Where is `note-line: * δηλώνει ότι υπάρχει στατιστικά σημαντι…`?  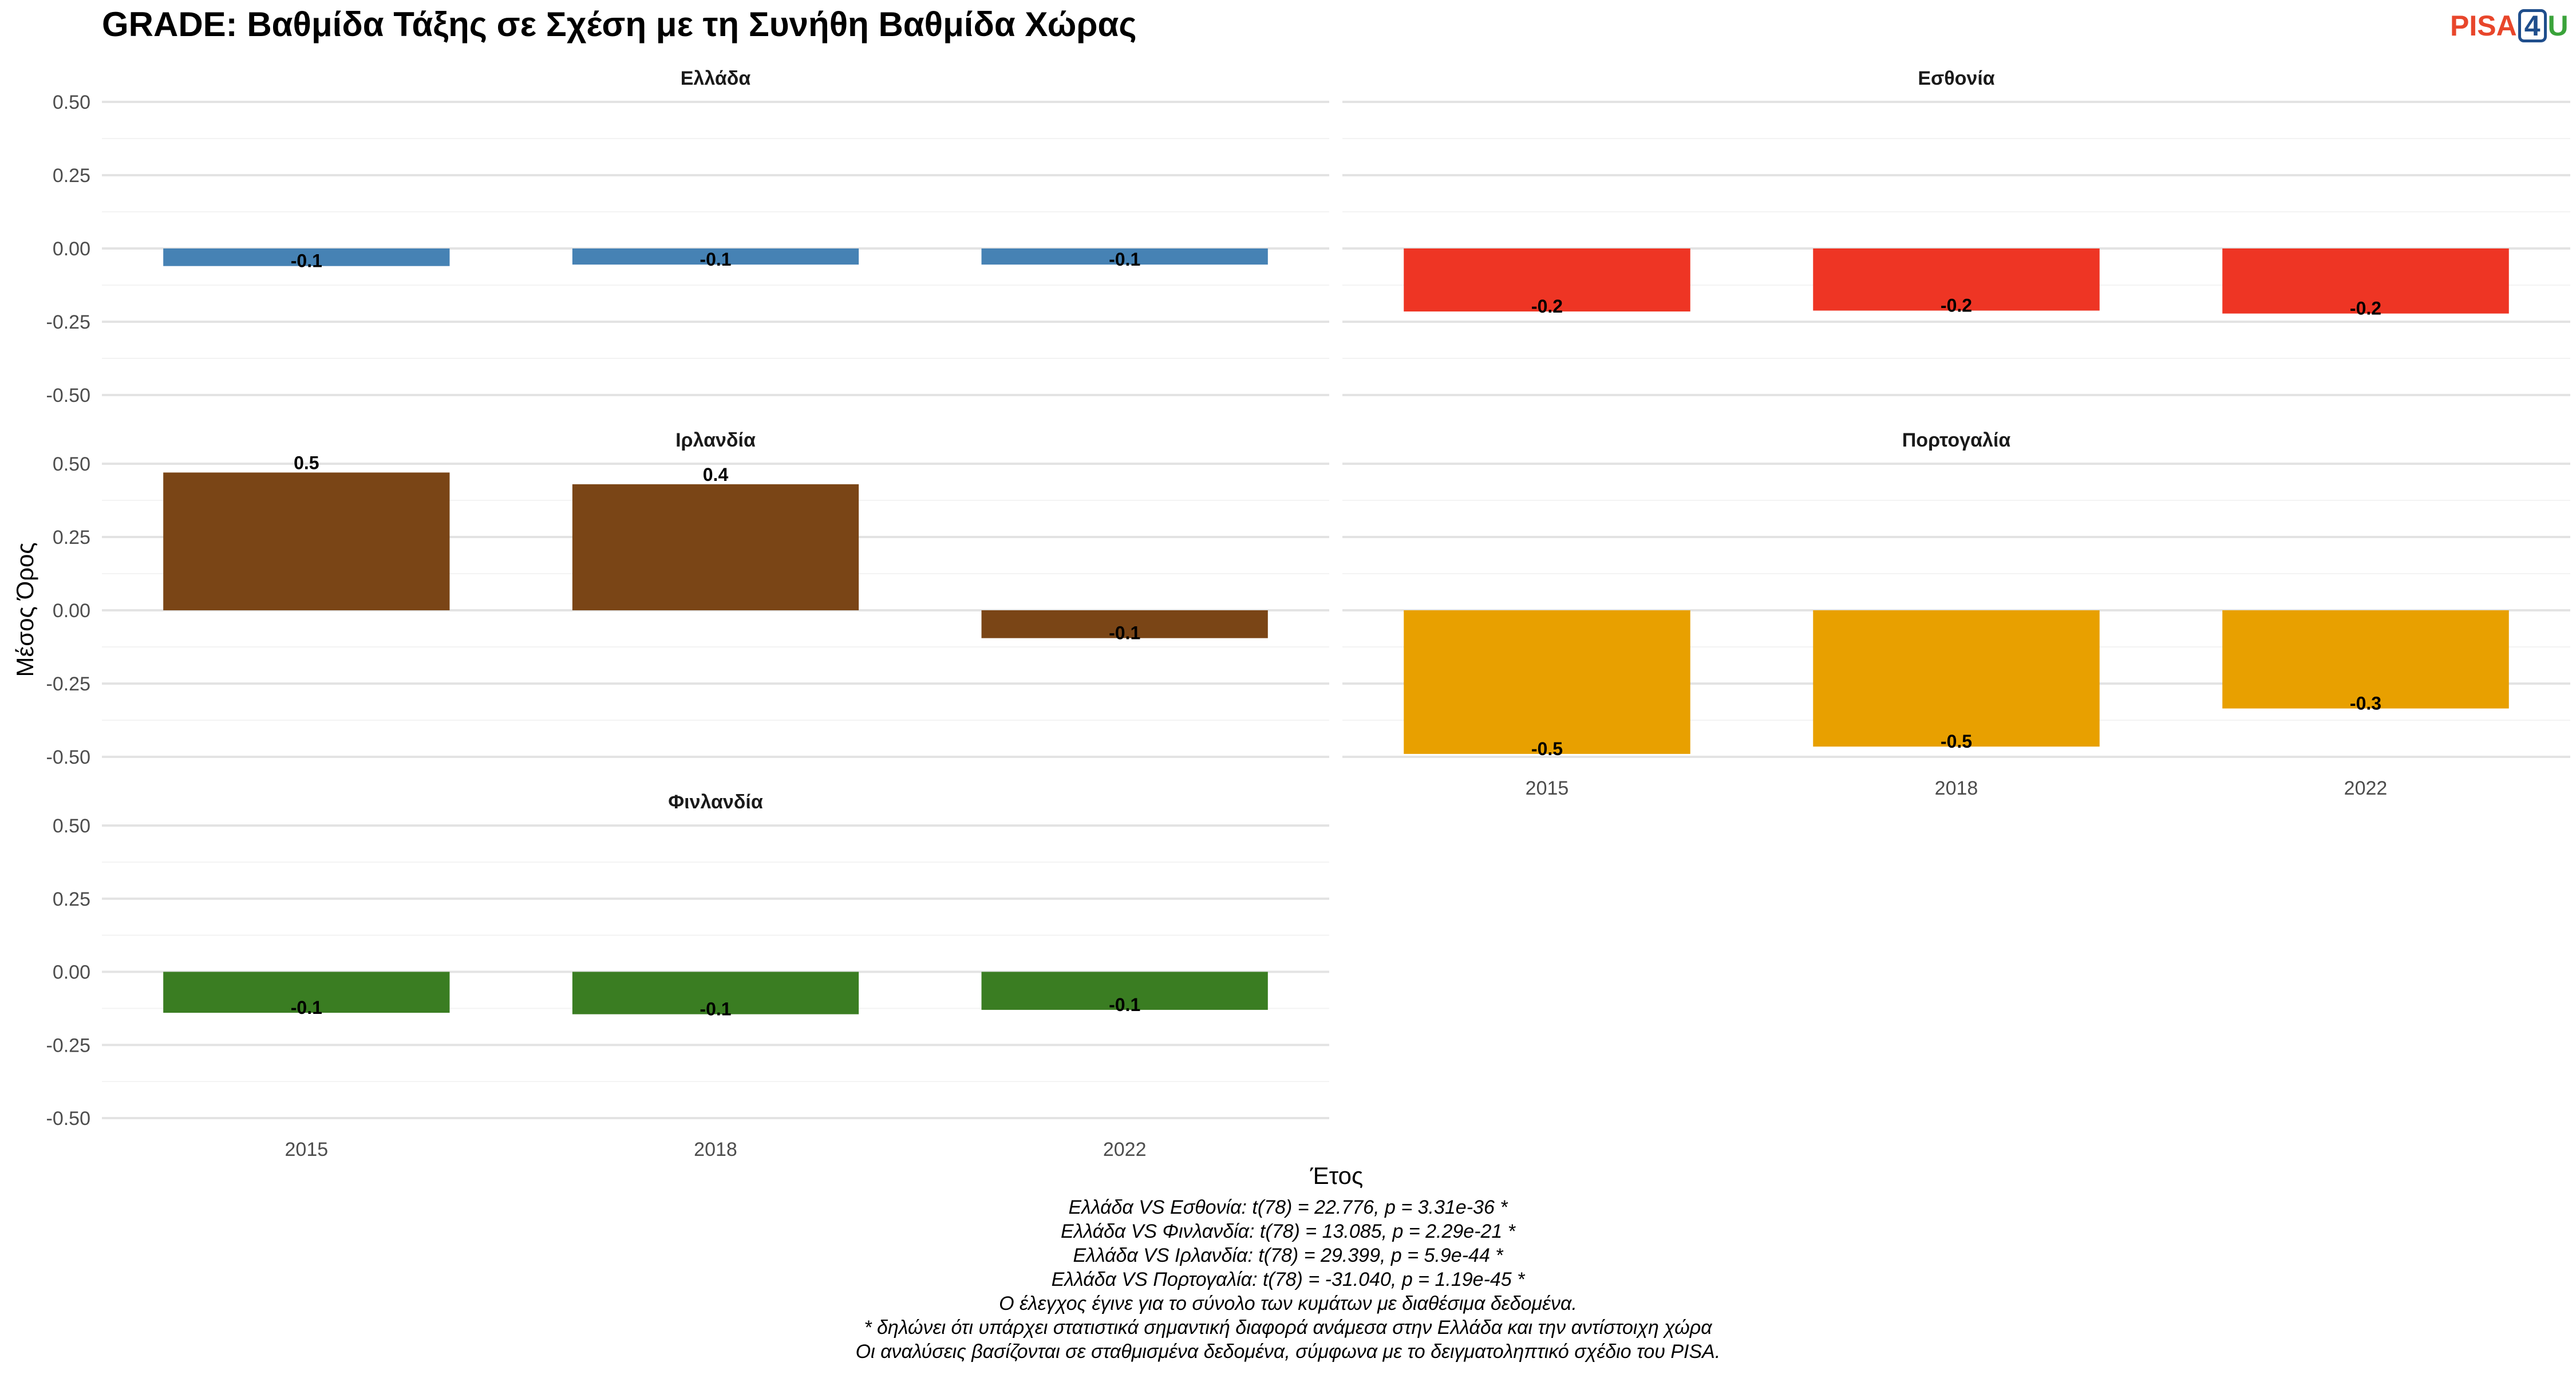
note-line: * δηλώνει ότι υπάρχει στατιστικά σημαντι… is located at coordinates (1288, 1328).